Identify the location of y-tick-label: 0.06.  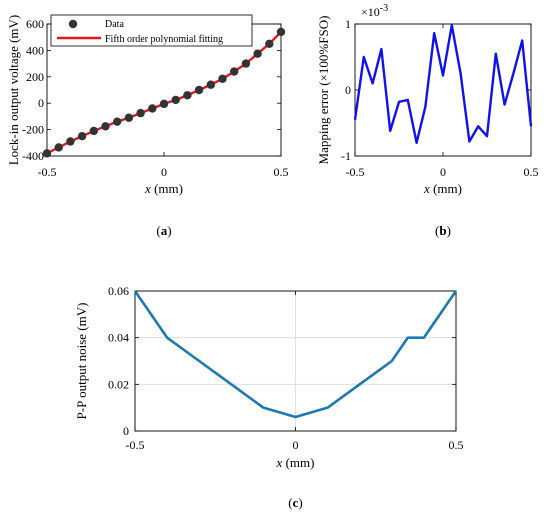
(118, 291).